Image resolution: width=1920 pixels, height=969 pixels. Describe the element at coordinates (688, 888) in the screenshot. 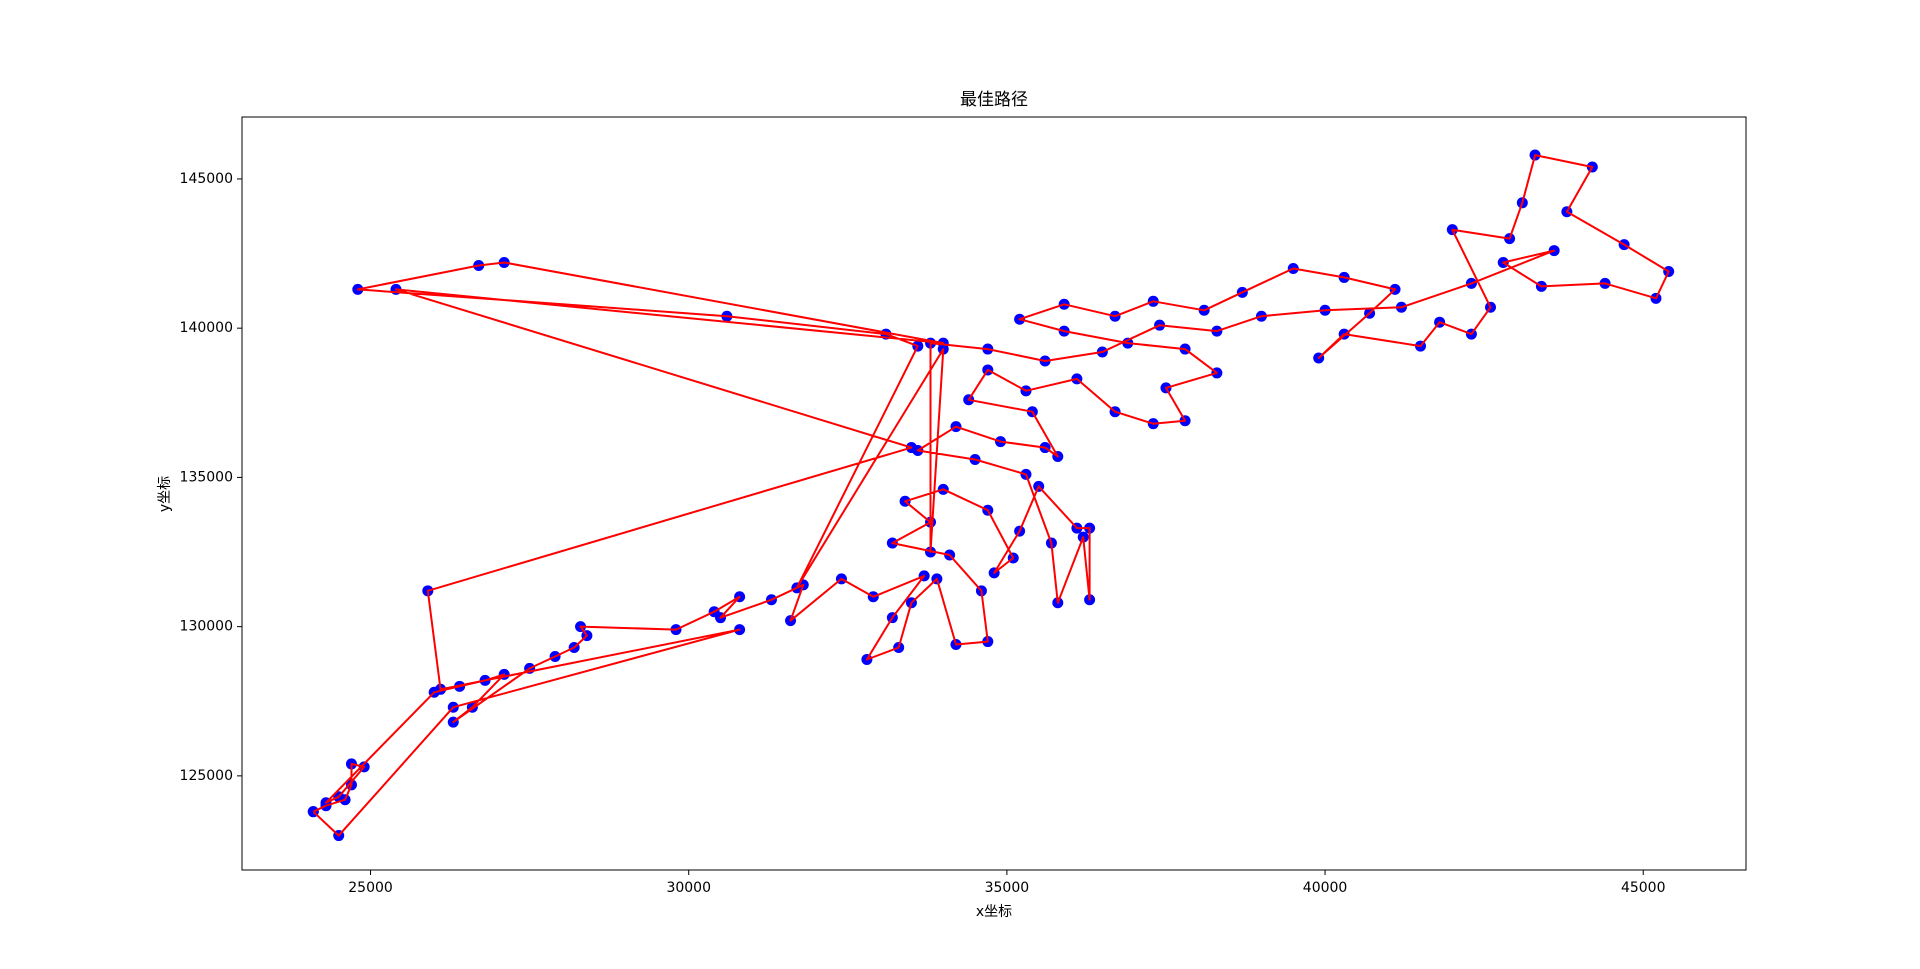

I see `x-tick-label: 30000` at that location.